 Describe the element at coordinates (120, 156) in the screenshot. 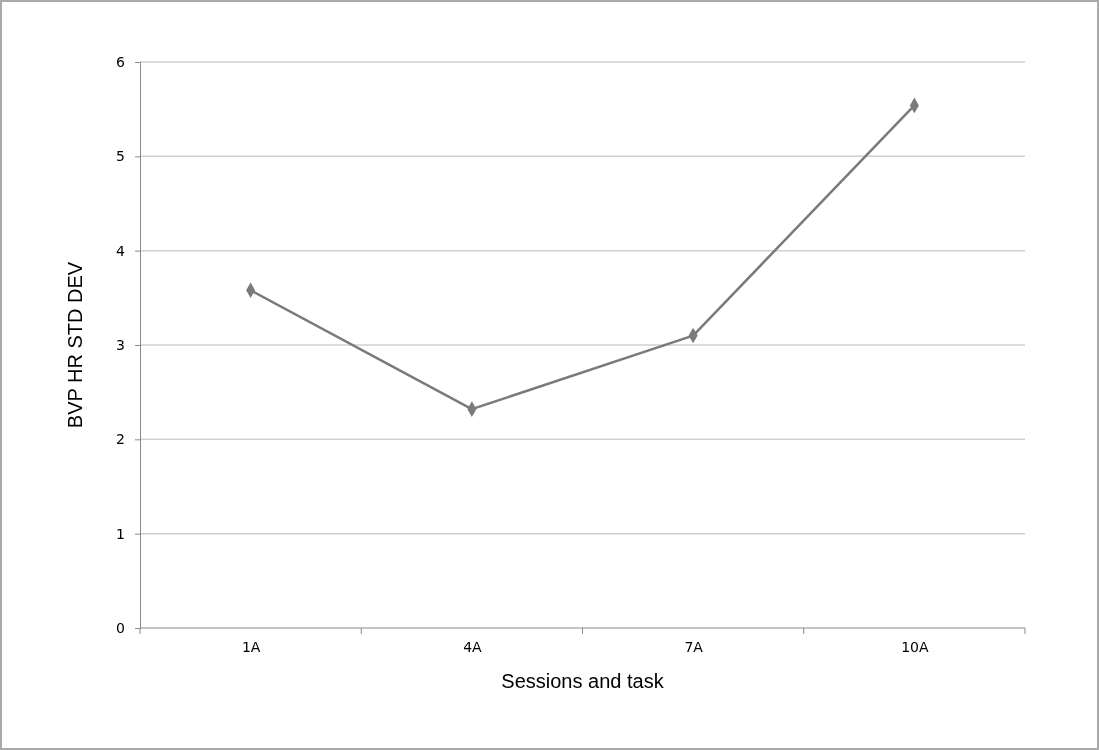

I see `y-tick-label: 5` at that location.